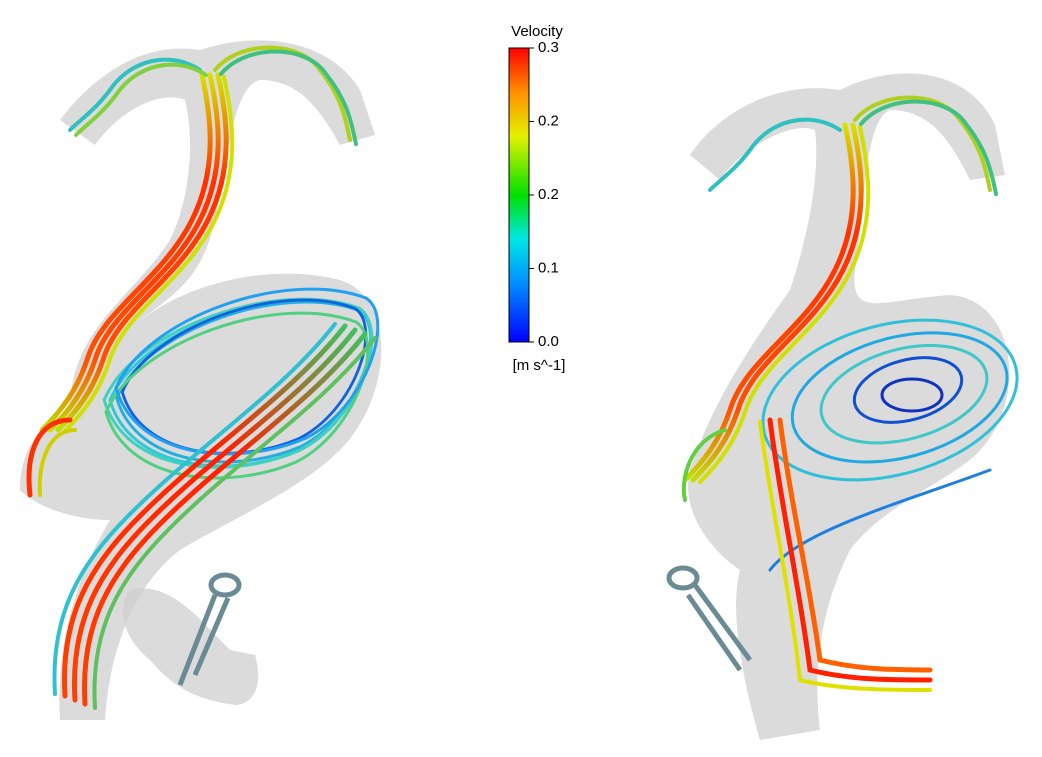 The width and height of the screenshot is (1042, 757). I want to click on tick-label: 0.0, so click(548, 341).